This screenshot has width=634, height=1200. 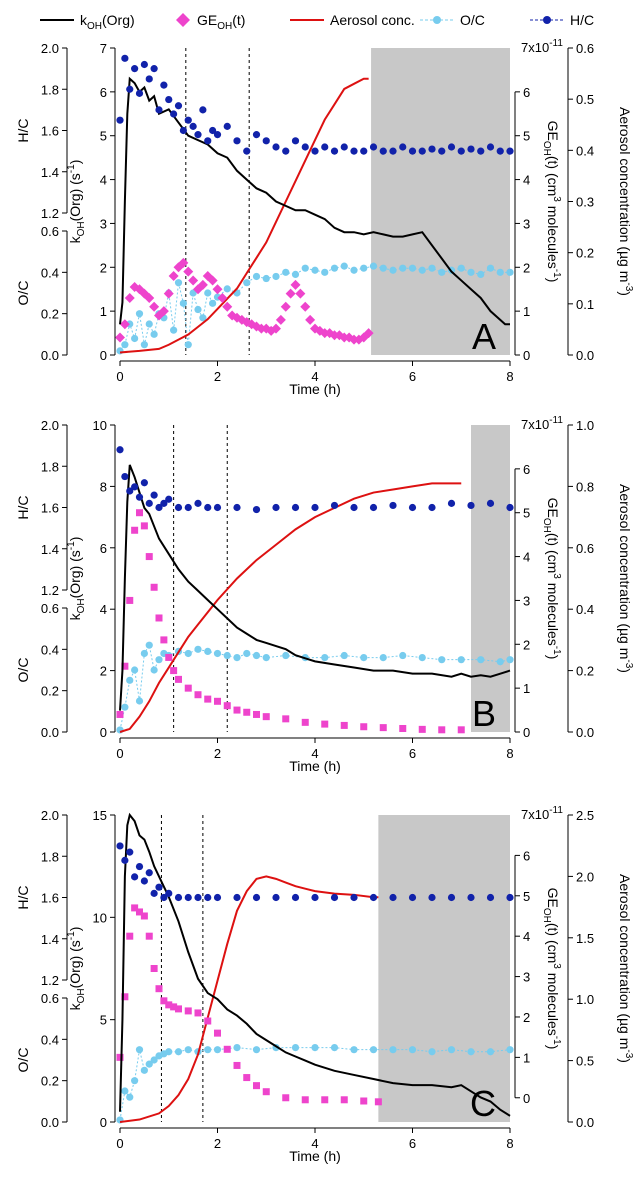 What do you see at coordinates (75, 197) in the screenshot?
I see `koh-title-tail: (Org) (s` at bounding box center [75, 197].